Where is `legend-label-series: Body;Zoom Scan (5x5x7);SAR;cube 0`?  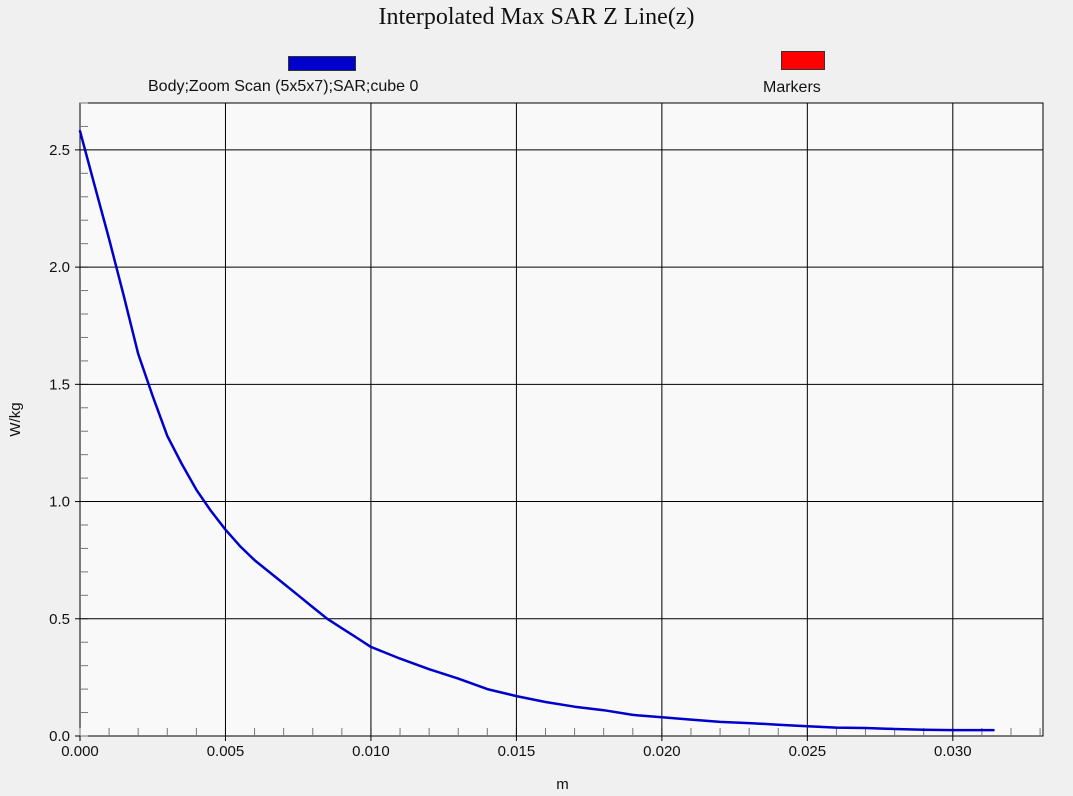 legend-label-series: Body;Zoom Scan (5x5x7);SAR;cube 0 is located at coordinates (283, 86).